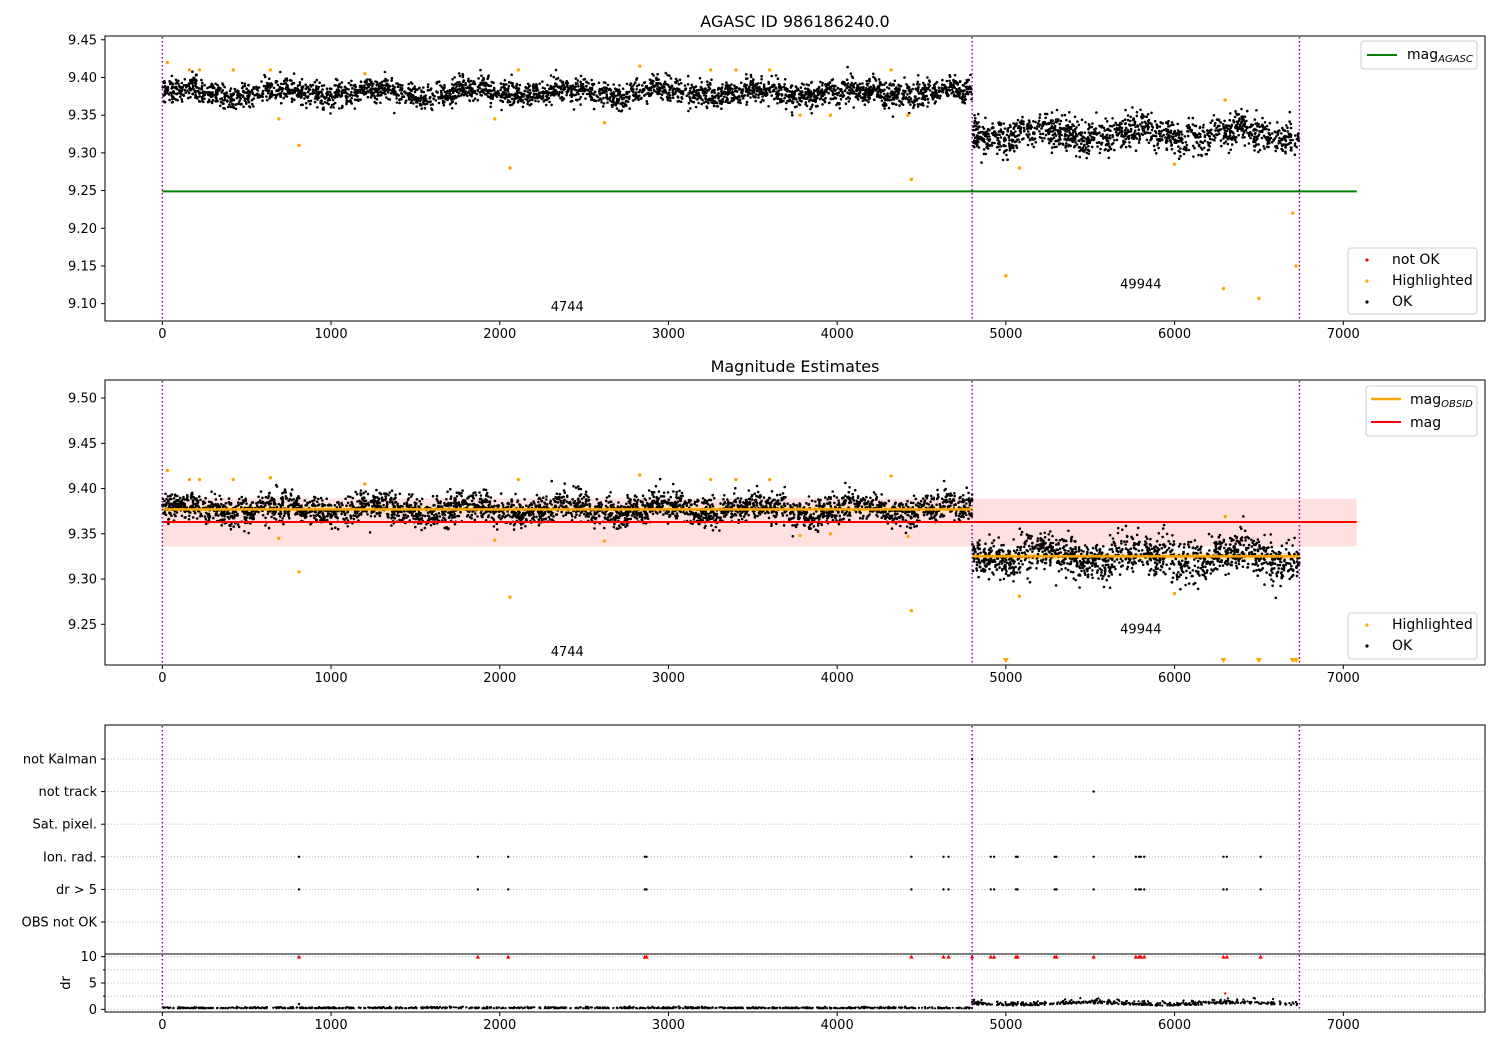 This screenshot has height=1050, width=1500. Describe the element at coordinates (1432, 281) in the screenshot. I see `legend-highlighted-label: Highlighted` at that location.